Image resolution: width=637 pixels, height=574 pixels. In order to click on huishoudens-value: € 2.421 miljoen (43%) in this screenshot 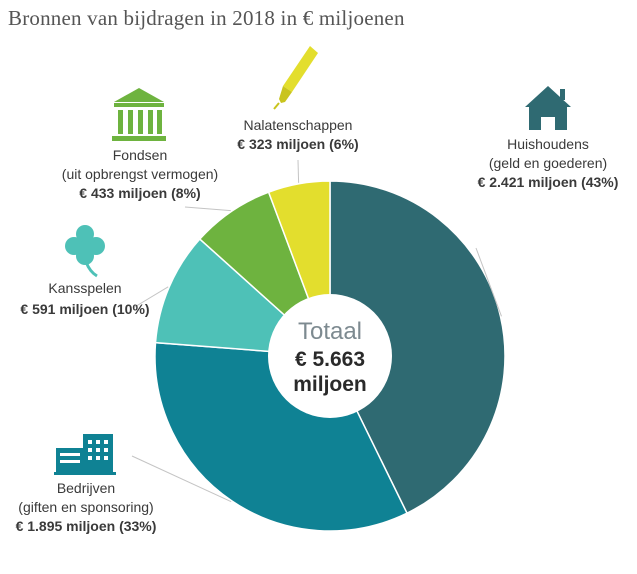, I will do `click(548, 182)`.